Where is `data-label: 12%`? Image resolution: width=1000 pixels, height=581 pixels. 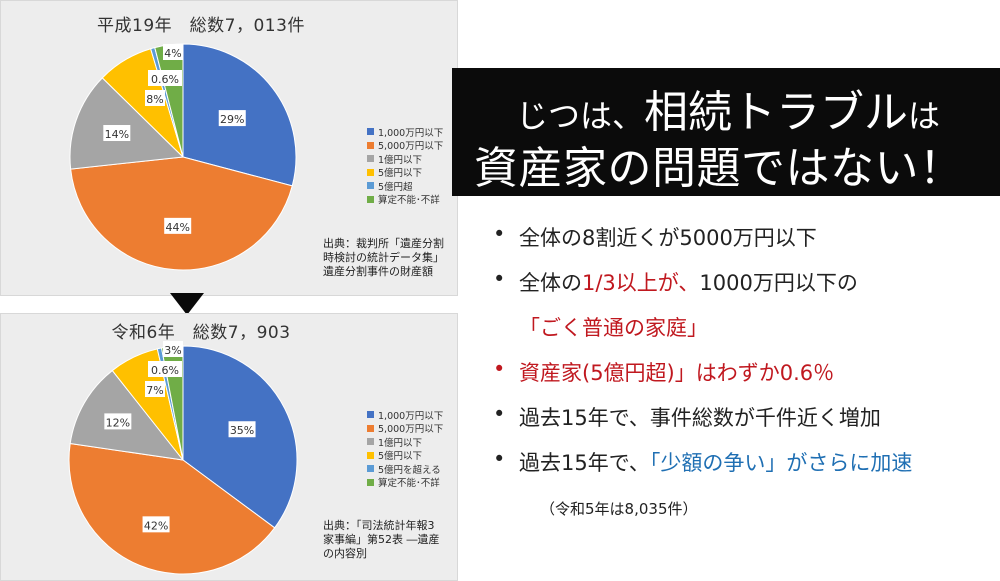 data-label: 12% is located at coordinates (118, 421).